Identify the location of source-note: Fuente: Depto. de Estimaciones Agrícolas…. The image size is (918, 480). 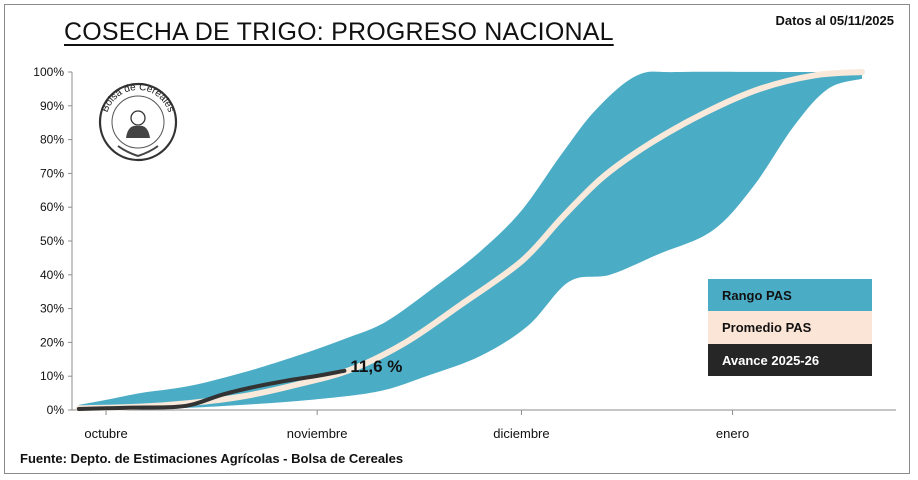
(212, 458).